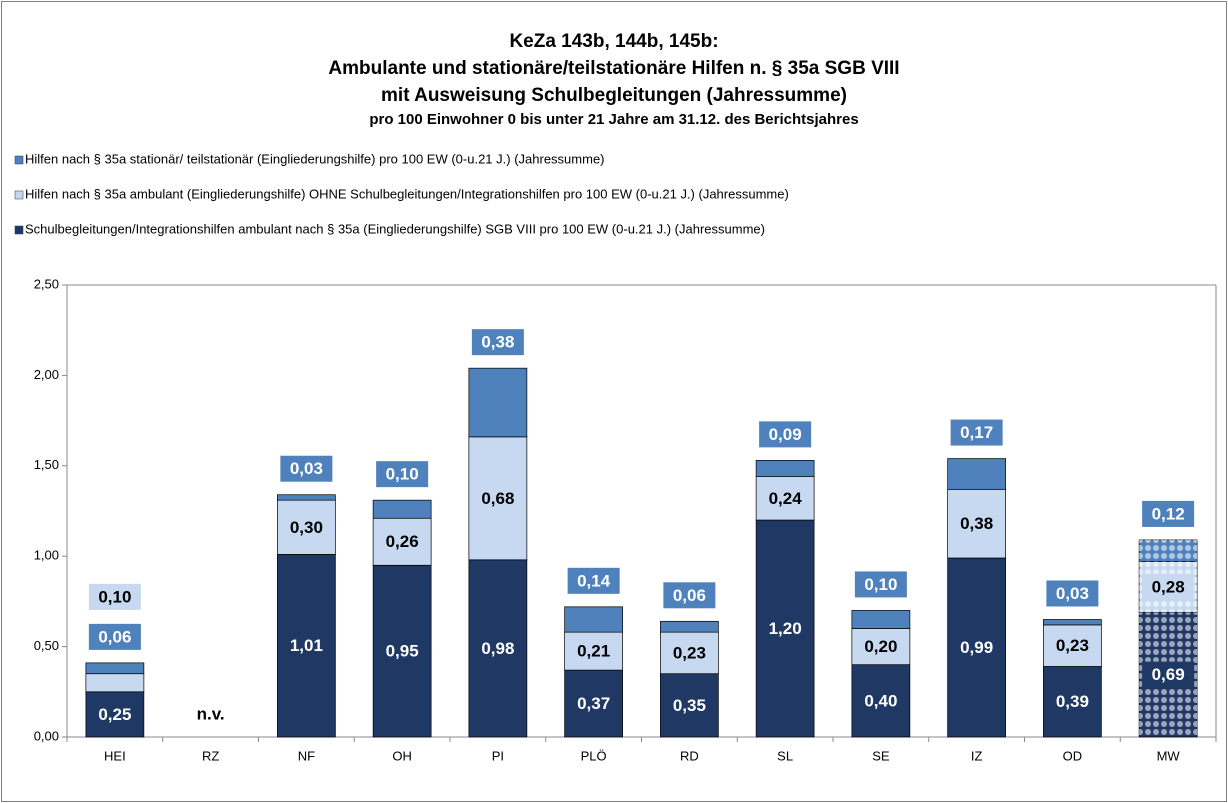  Describe the element at coordinates (402, 651) in the screenshot. I see `data-label: 0,95` at that location.